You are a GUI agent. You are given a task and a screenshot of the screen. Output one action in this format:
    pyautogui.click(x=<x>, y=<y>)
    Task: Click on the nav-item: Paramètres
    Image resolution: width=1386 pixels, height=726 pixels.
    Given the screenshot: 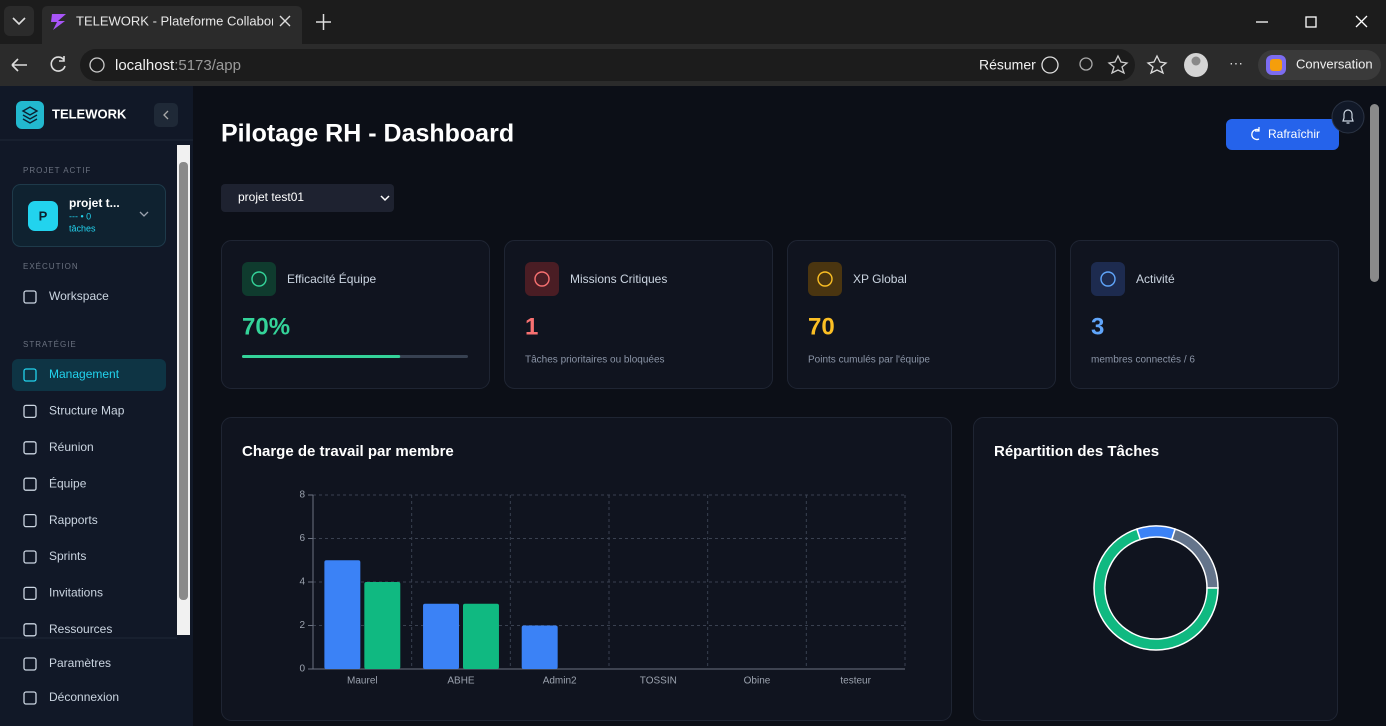 What is the action you would take?
    pyautogui.click(x=80, y=663)
    